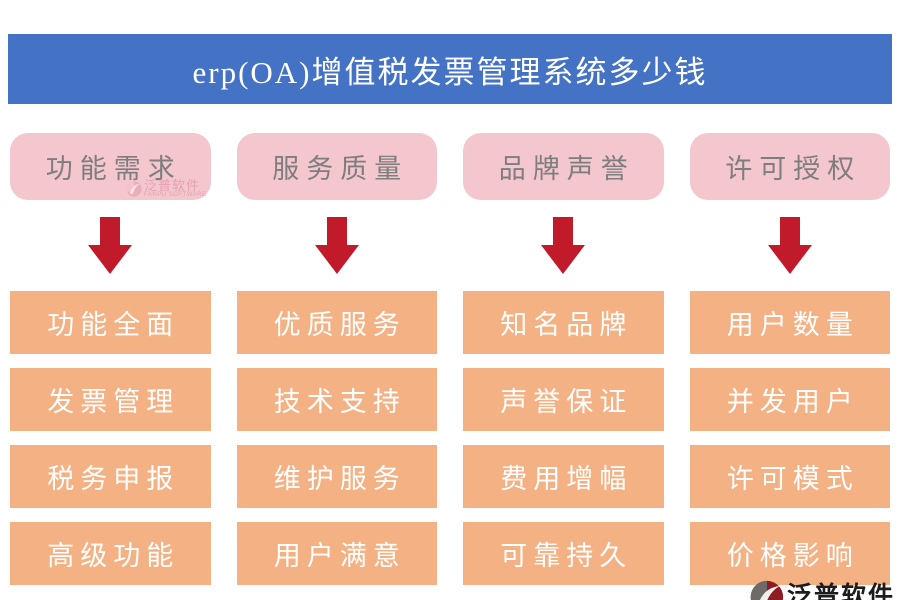 The width and height of the screenshot is (900, 600). What do you see at coordinates (113, 479) in the screenshot?
I see `item-label: 税务申报` at bounding box center [113, 479].